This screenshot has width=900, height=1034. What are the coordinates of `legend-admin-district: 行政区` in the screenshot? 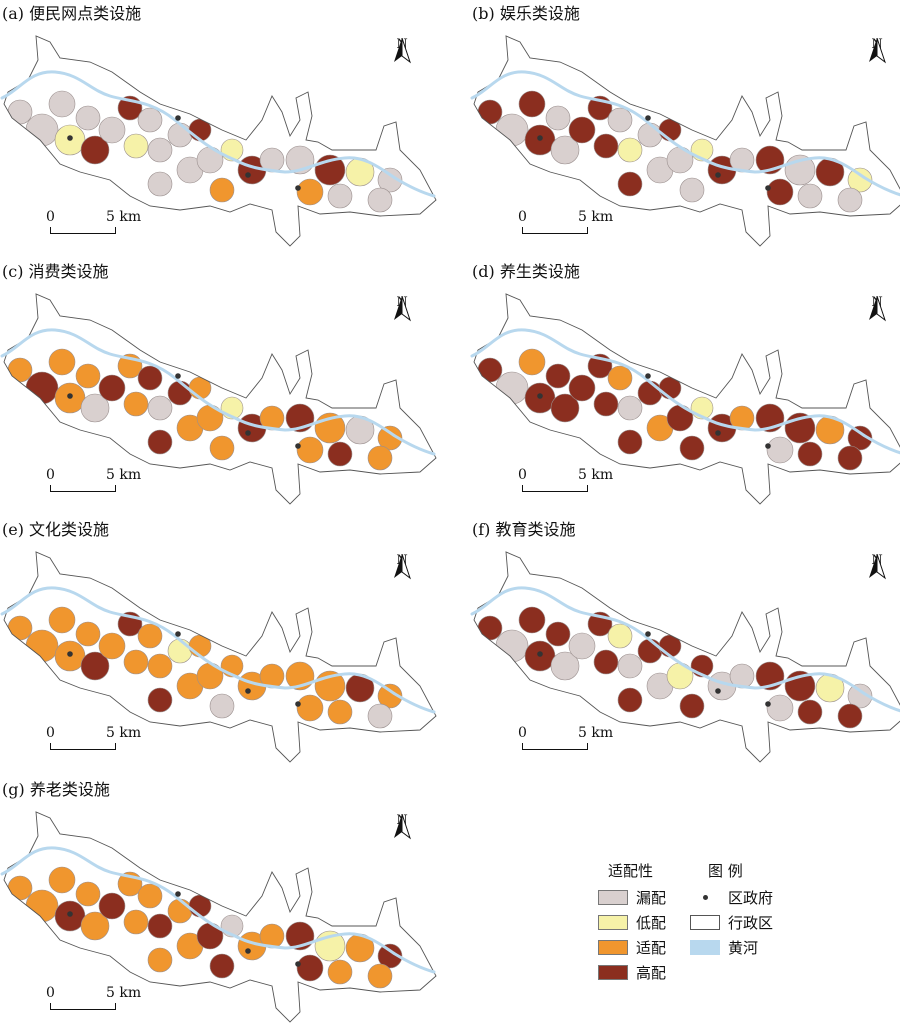 It's located at (731, 922).